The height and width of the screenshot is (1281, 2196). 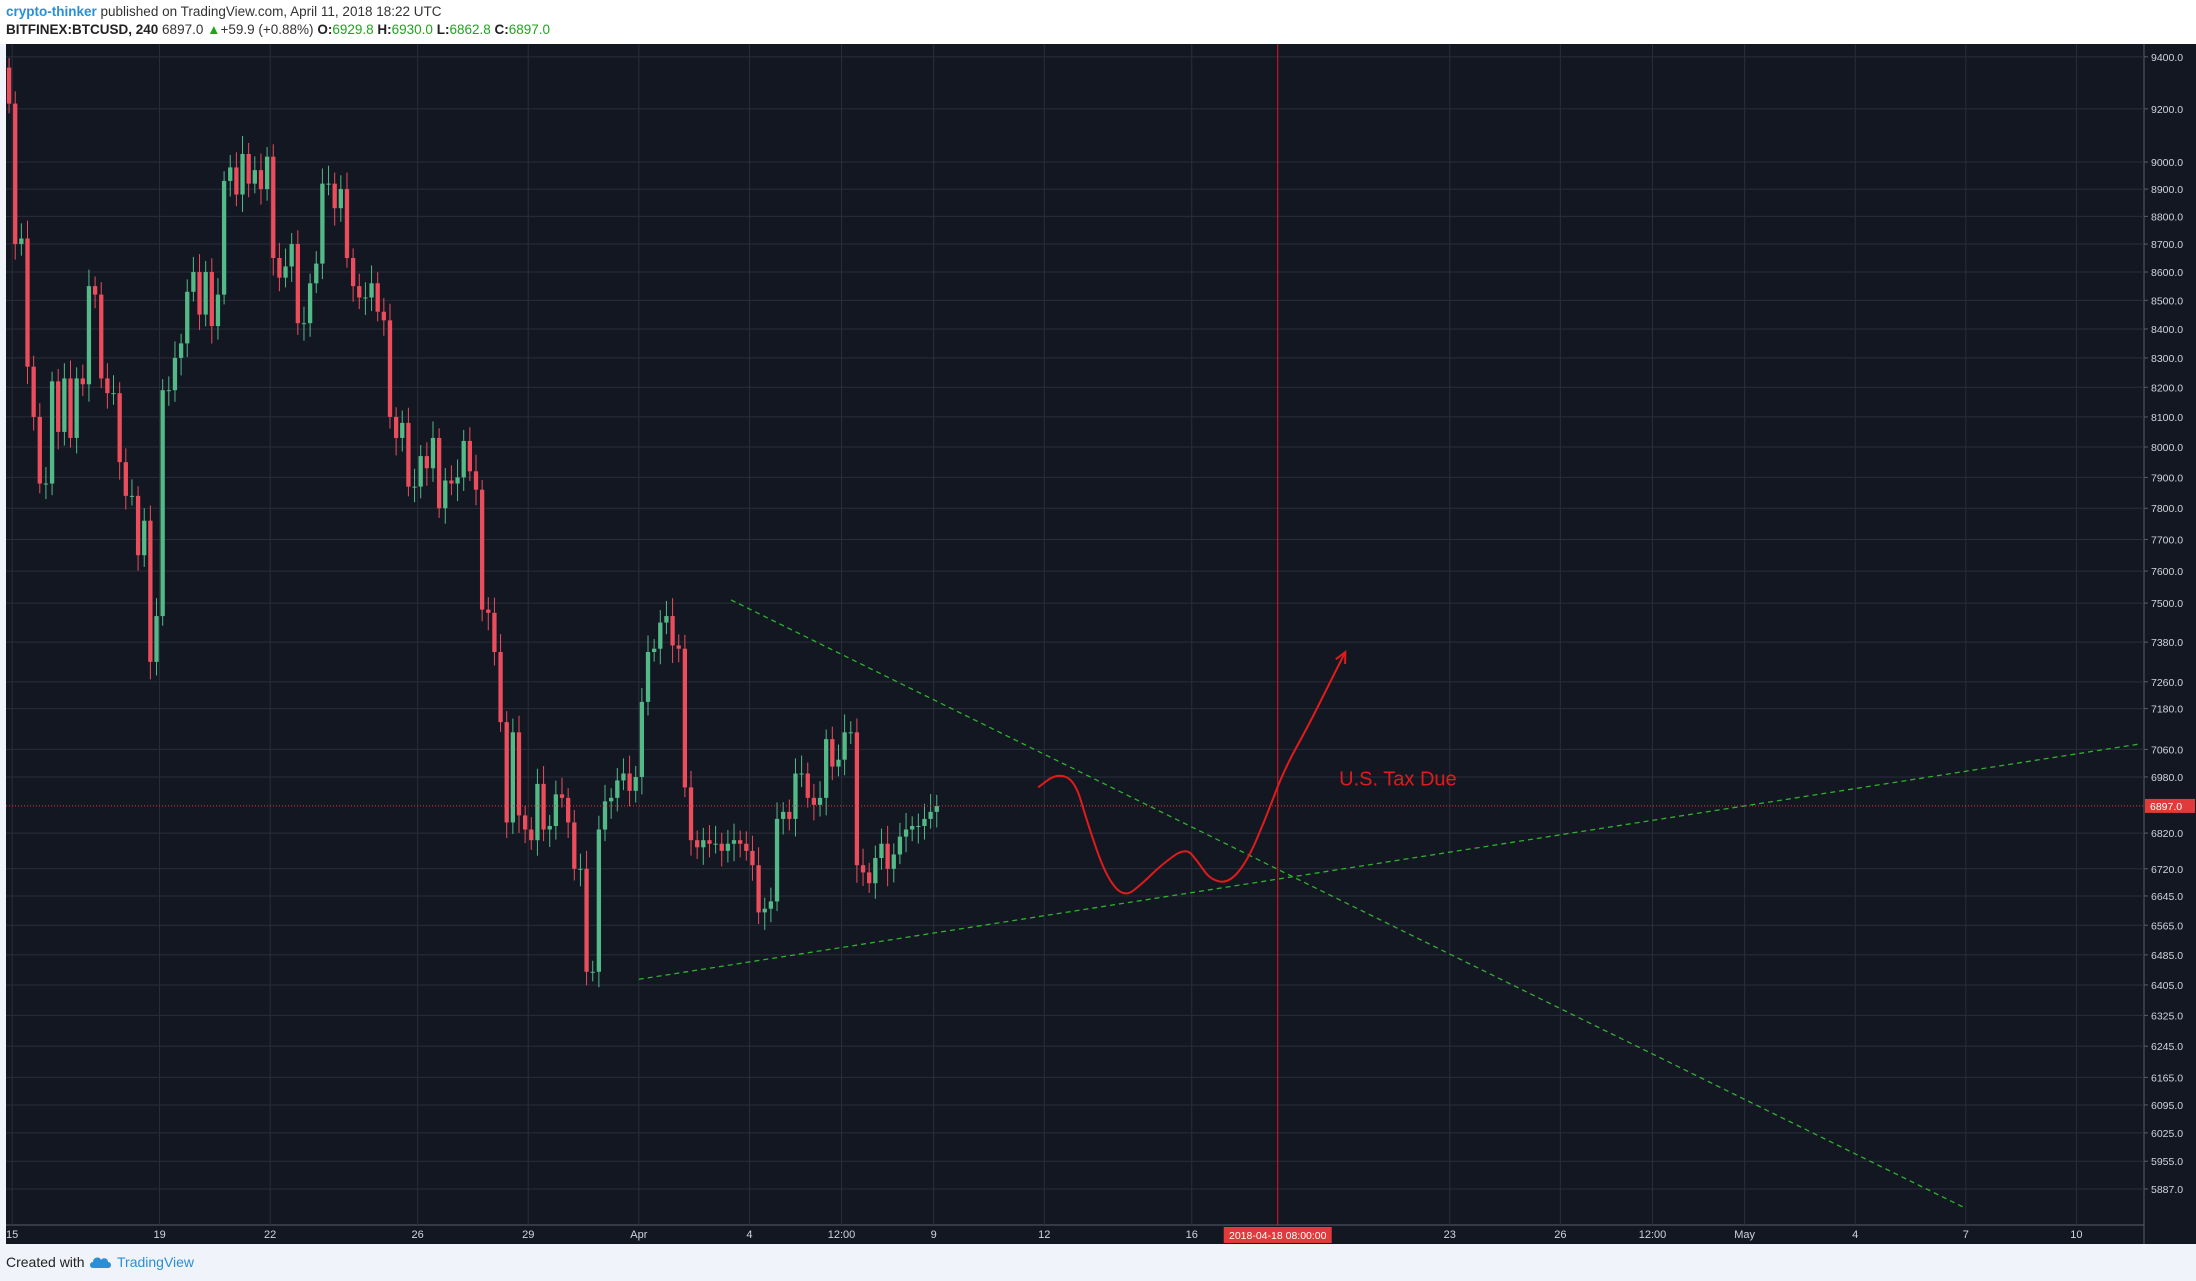 What do you see at coordinates (1341, 657) in the screenshot?
I see `projection-arrowhead` at bounding box center [1341, 657].